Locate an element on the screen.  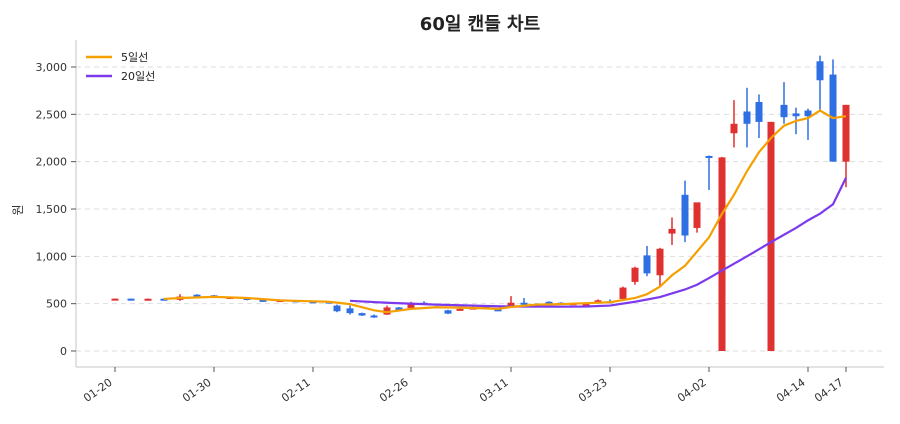
y-tick-label: 500 is located at coordinates (56, 304).